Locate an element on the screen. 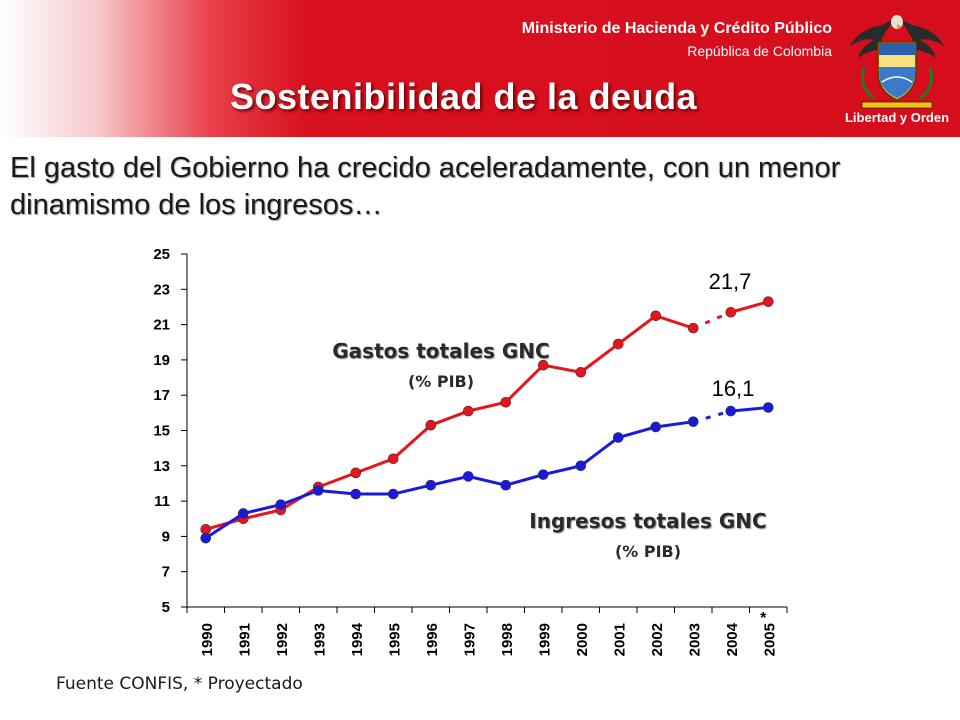 The width and height of the screenshot is (960, 720). y-tick-label: 9 is located at coordinates (166, 536).